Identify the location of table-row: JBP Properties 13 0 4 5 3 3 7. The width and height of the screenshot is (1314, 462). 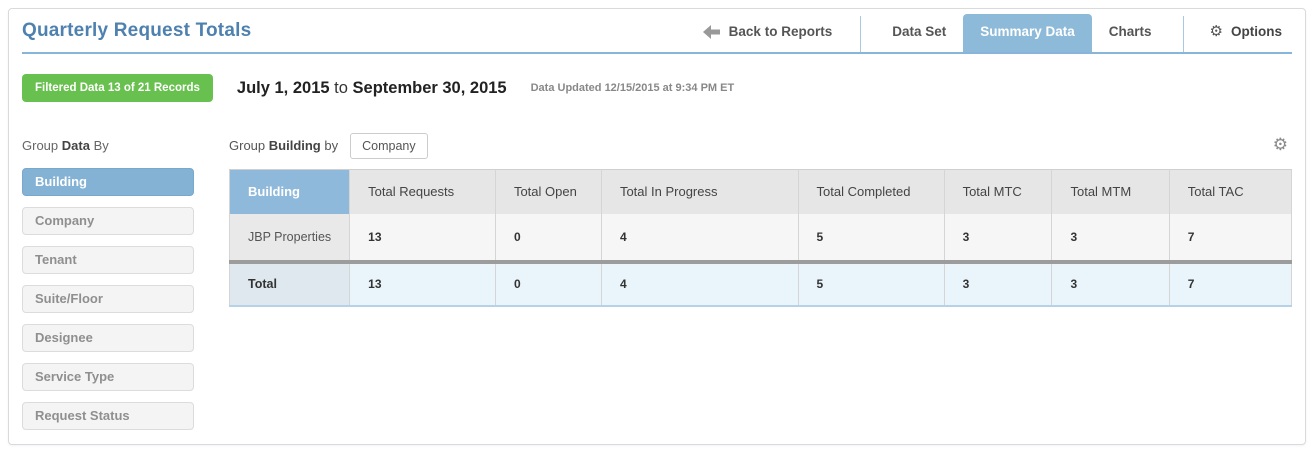
(760, 237).